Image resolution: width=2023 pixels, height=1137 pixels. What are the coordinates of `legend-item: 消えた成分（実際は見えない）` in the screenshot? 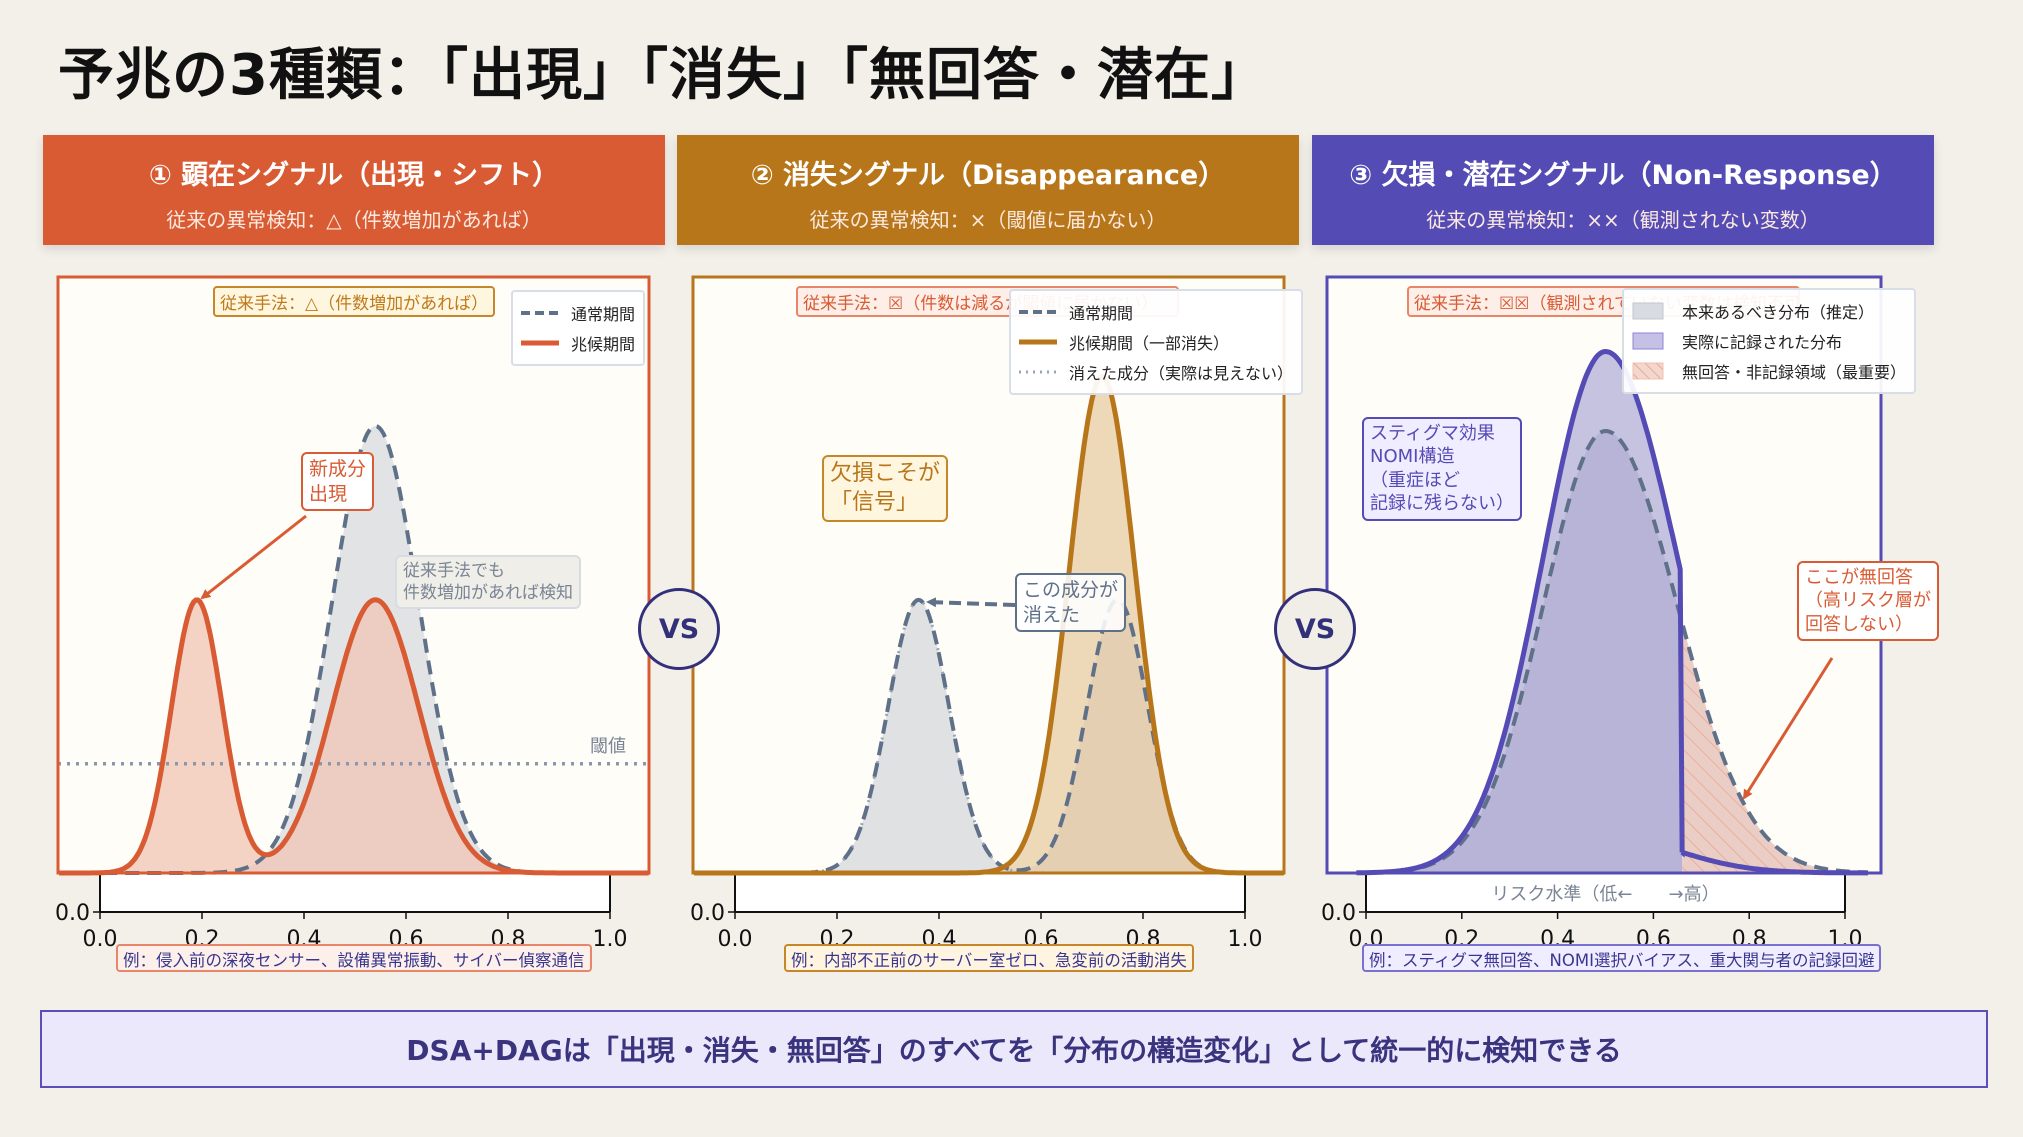 It's located at (1156, 372).